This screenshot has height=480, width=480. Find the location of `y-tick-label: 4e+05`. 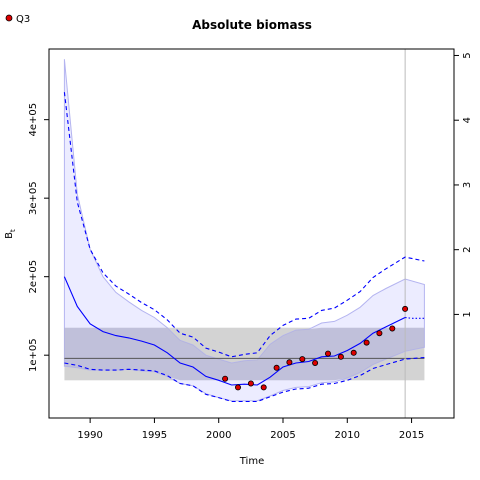

y-tick-label: 4e+05 is located at coordinates (33, 120).